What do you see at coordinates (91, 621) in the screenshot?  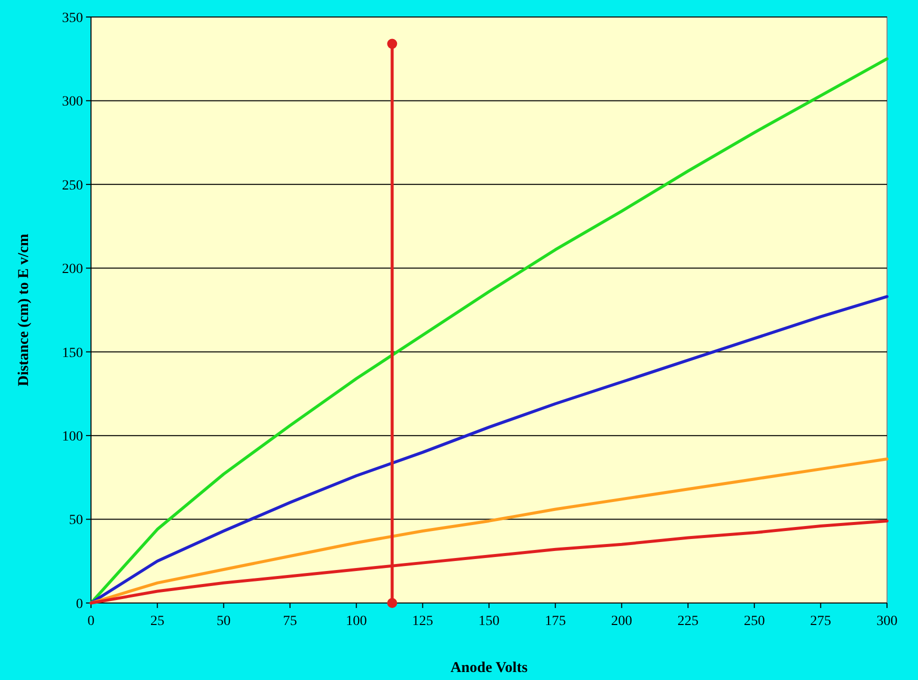 I see `x-tick-label: 0` at bounding box center [91, 621].